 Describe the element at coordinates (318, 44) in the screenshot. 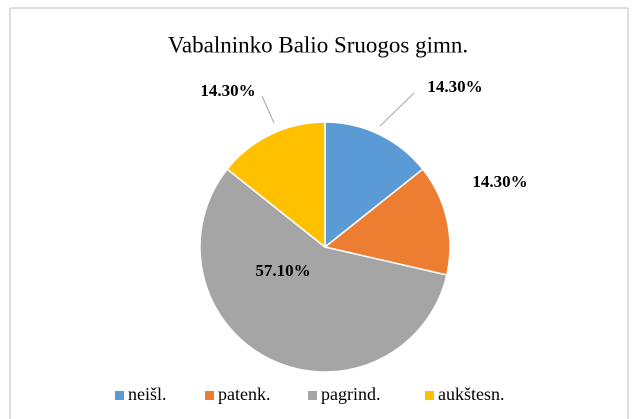

I see `chart-title: Vabalninko Balio Sruogos gimn.` at that location.